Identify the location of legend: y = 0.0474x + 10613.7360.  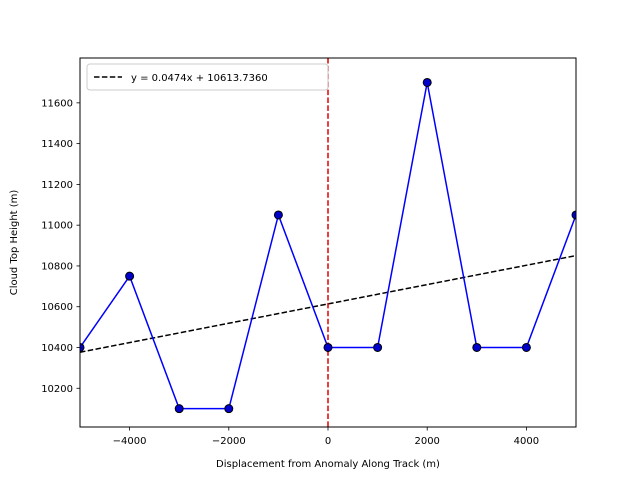
(207, 77).